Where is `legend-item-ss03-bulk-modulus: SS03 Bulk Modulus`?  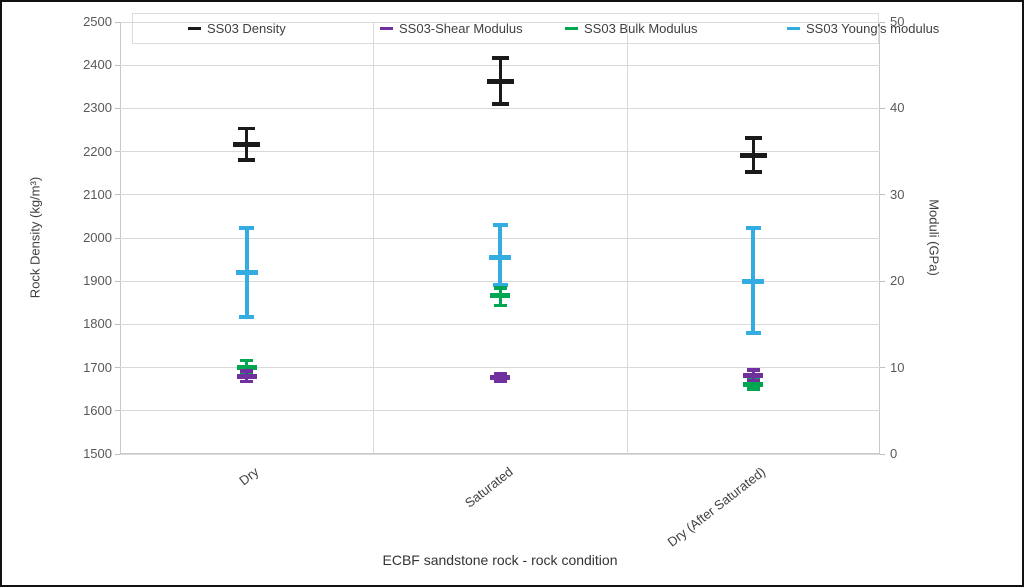
legend-item-ss03-bulk-modulus: SS03 Bulk Modulus is located at coordinates (631, 28).